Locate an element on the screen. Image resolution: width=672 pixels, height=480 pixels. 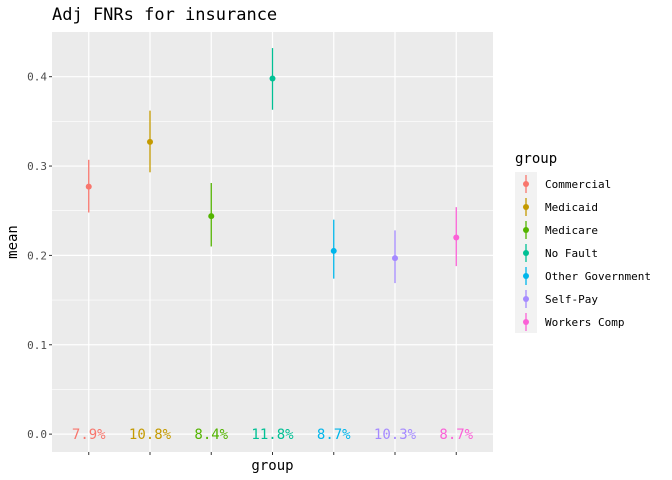
legend-label: Commercial is located at coordinates (578, 184).